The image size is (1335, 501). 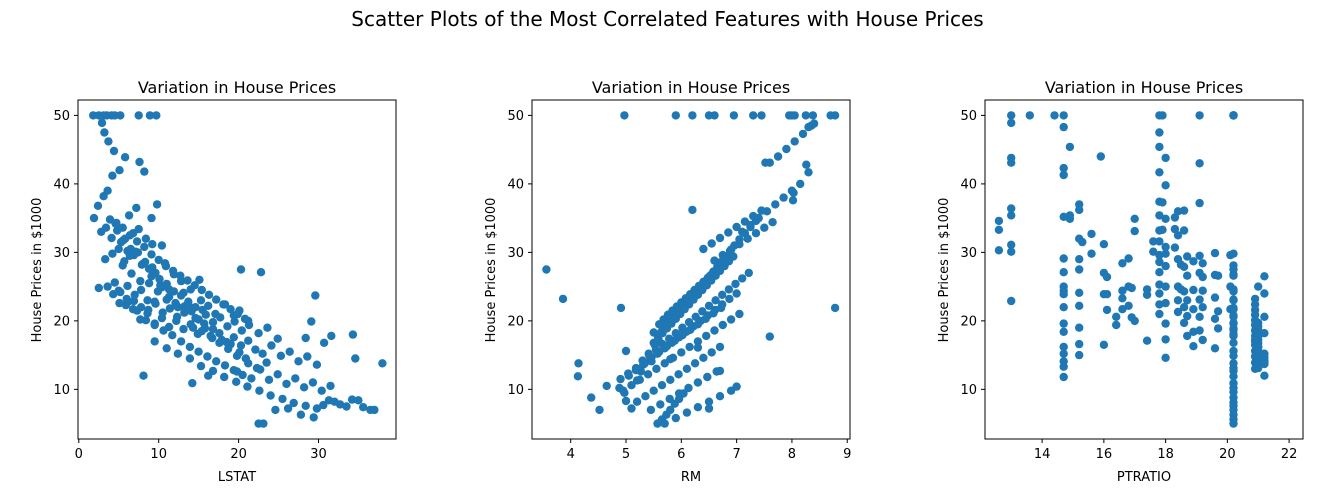 I want to click on x-ticks: 0 10 20 30, so click(x=201, y=450).